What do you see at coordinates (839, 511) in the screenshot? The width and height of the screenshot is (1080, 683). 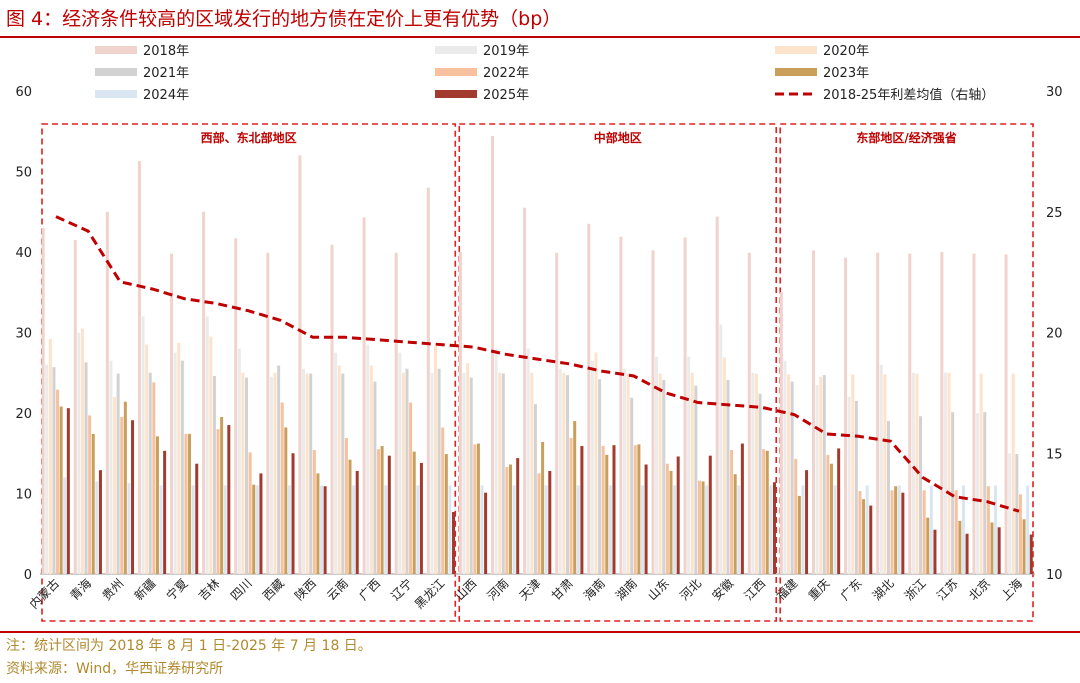 I see `bar-2025年-重庆` at bounding box center [839, 511].